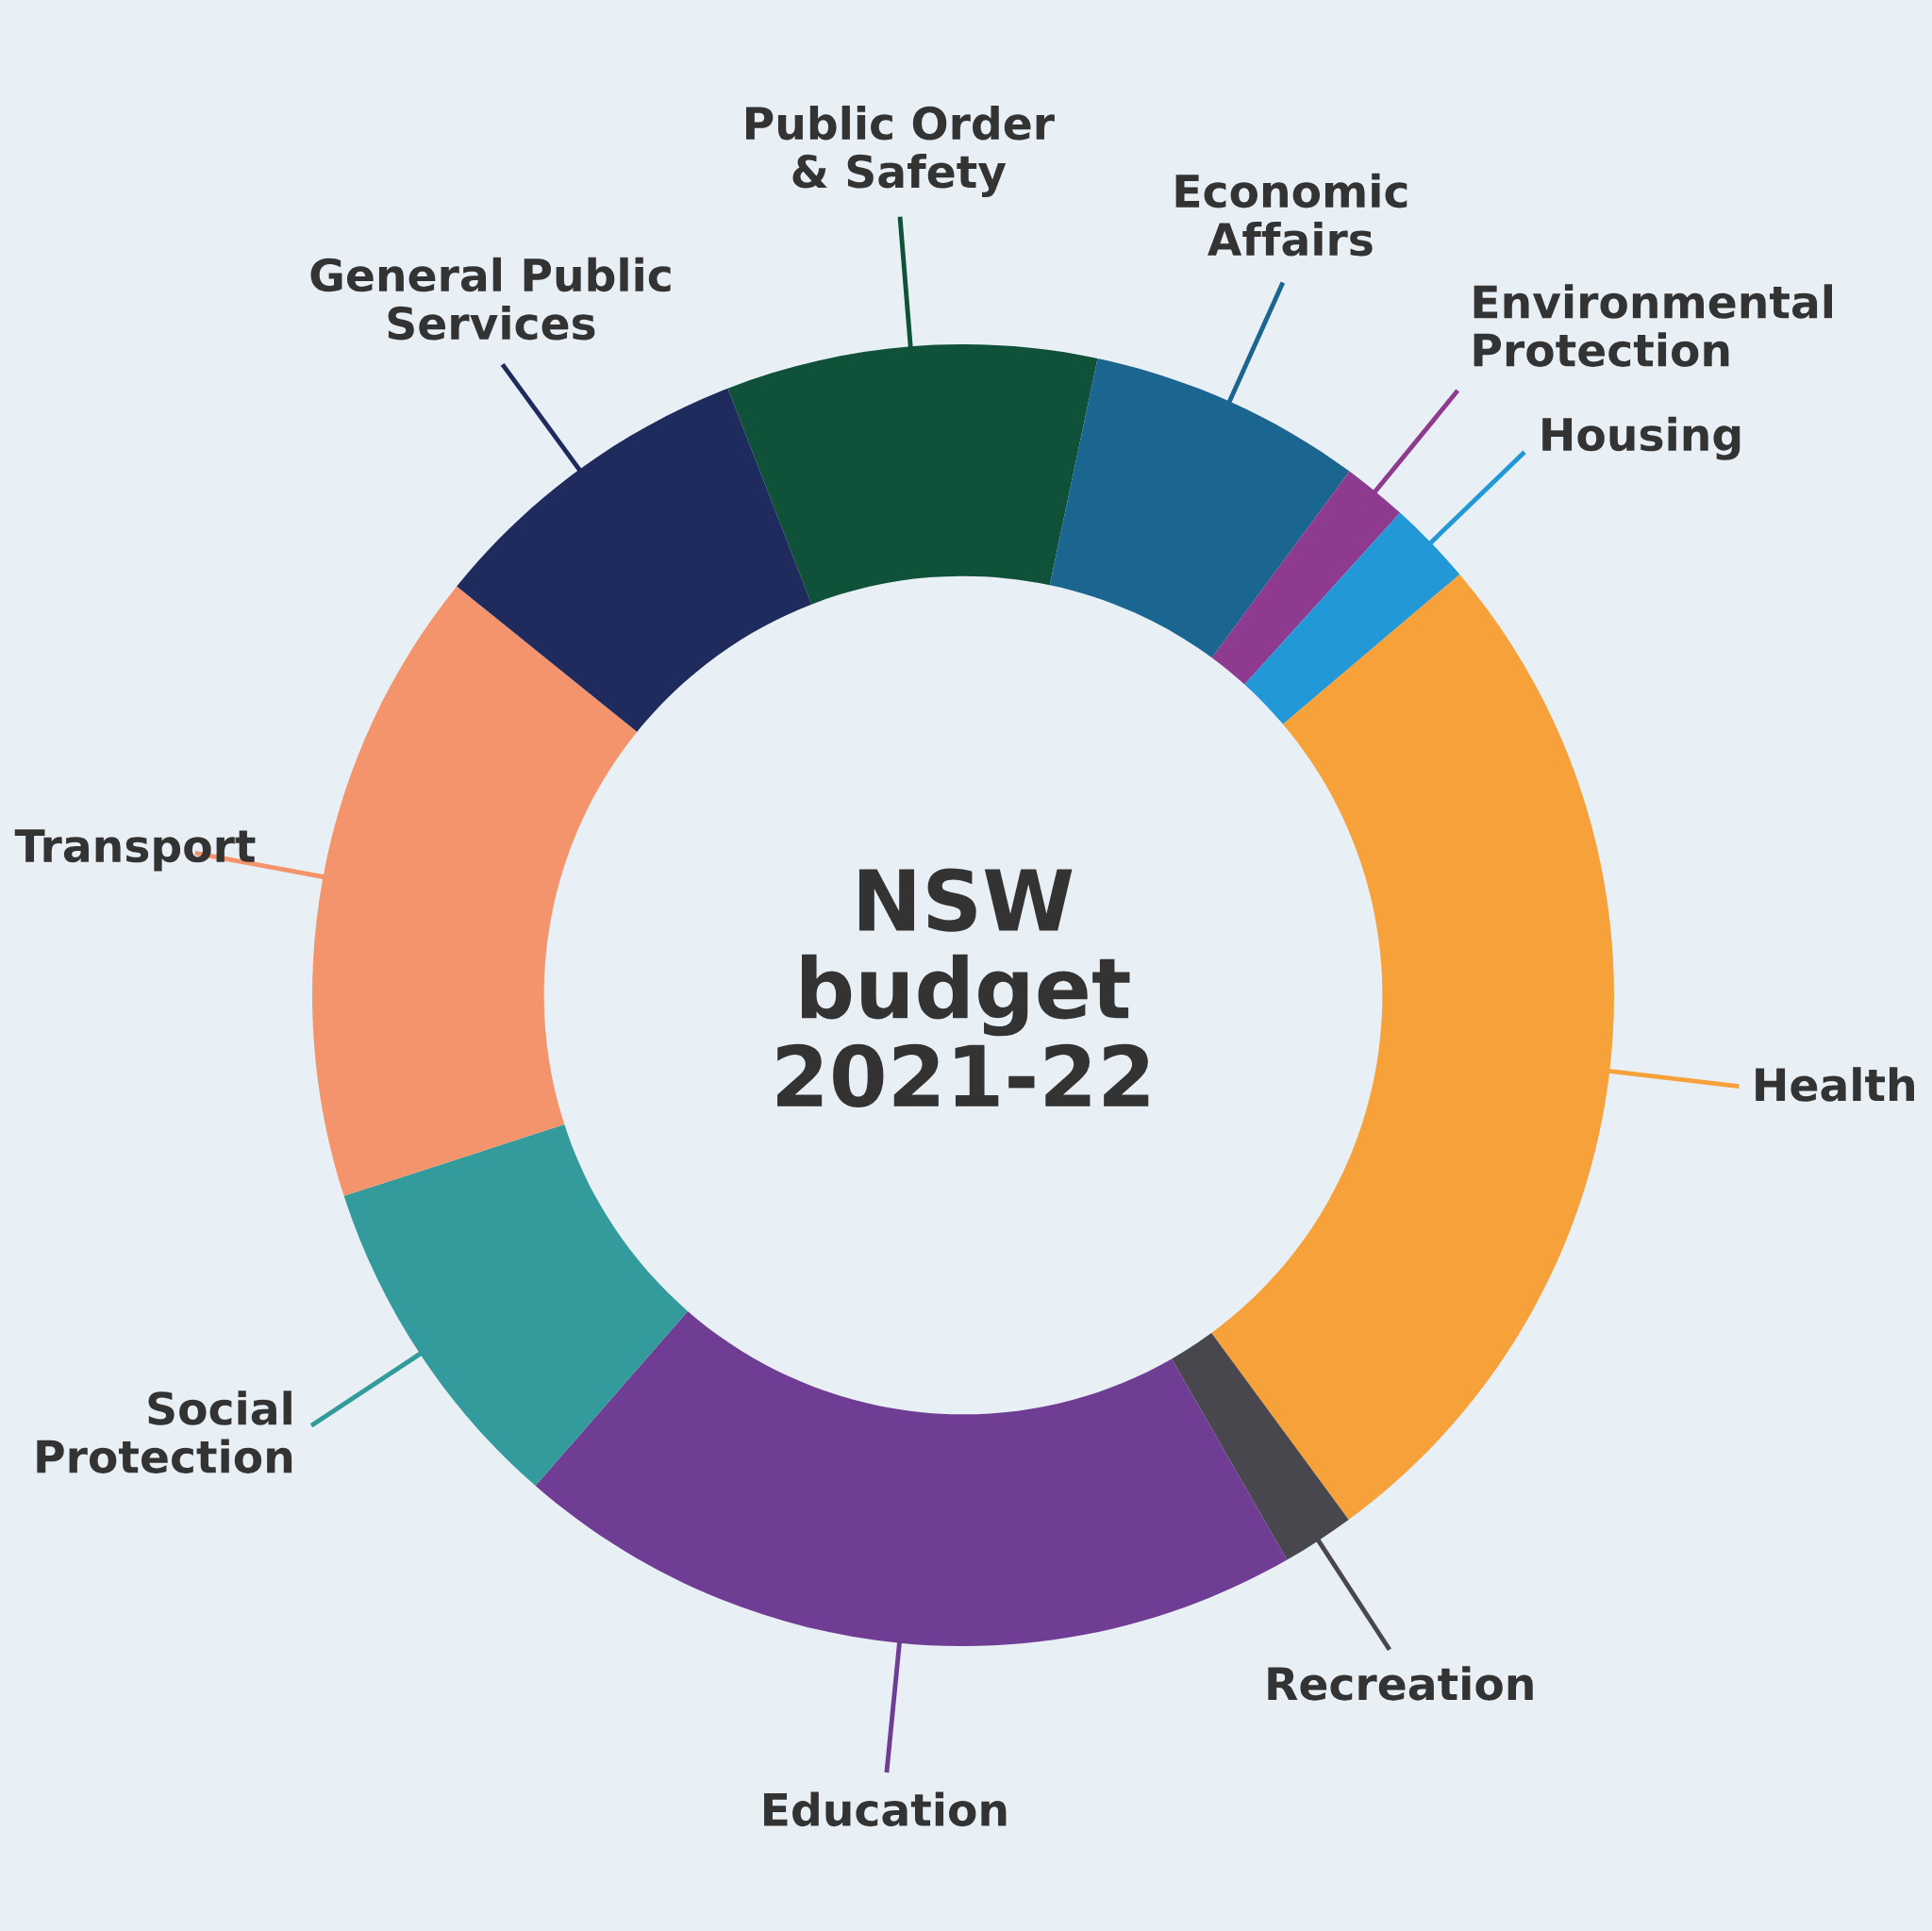  What do you see at coordinates (1641, 438) in the screenshot?
I see `slice-label: Housing` at bounding box center [1641, 438].